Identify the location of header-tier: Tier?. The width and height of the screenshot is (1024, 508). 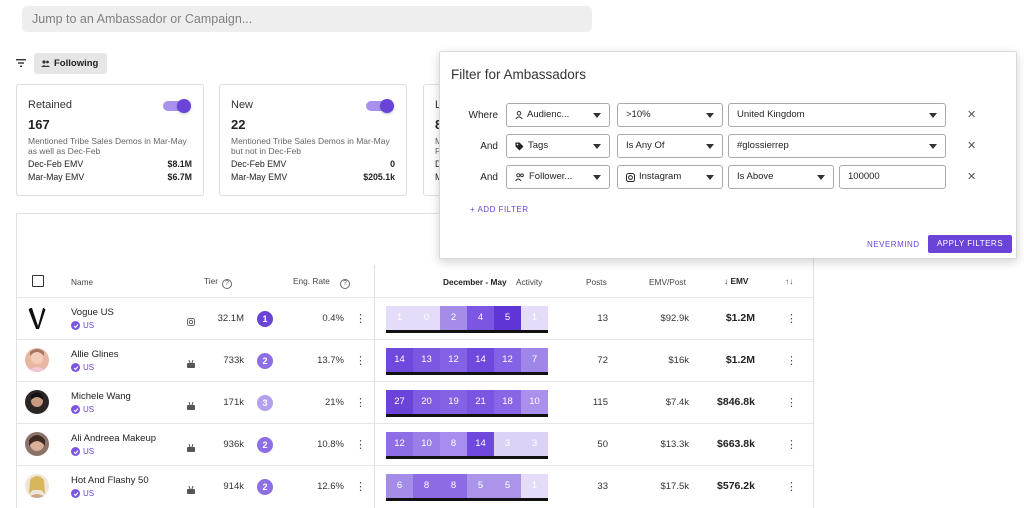
(218, 282).